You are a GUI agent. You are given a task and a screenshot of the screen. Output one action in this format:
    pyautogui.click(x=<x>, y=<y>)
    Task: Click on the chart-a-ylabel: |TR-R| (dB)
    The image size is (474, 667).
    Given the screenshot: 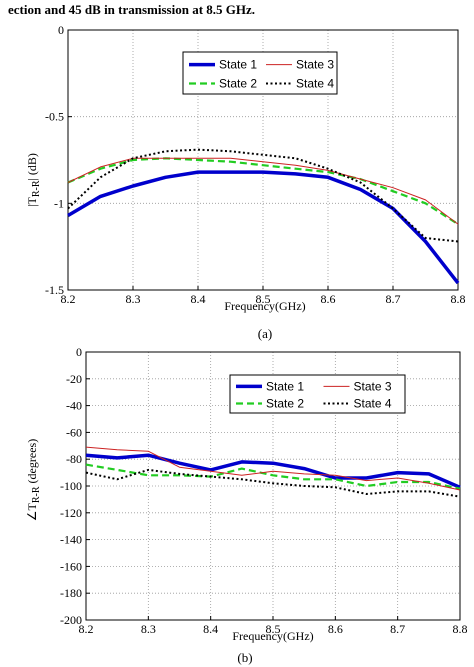 What is the action you would take?
    pyautogui.click(x=33, y=180)
    